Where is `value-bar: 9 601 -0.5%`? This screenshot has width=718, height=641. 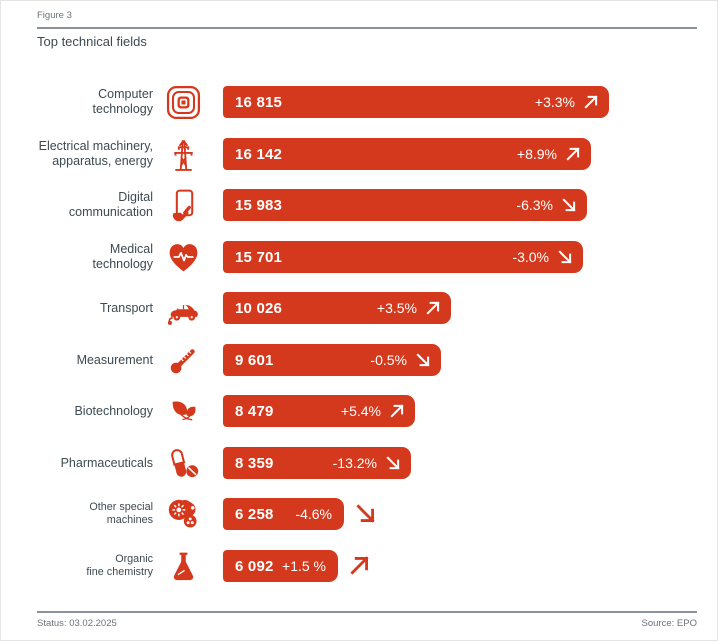 value-bar: 9 601 -0.5% is located at coordinates (332, 360).